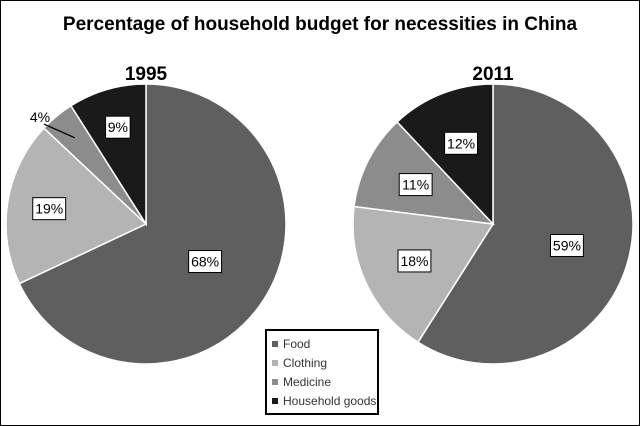  I want to click on data-label-1995-clothing: 19%, so click(49, 209).